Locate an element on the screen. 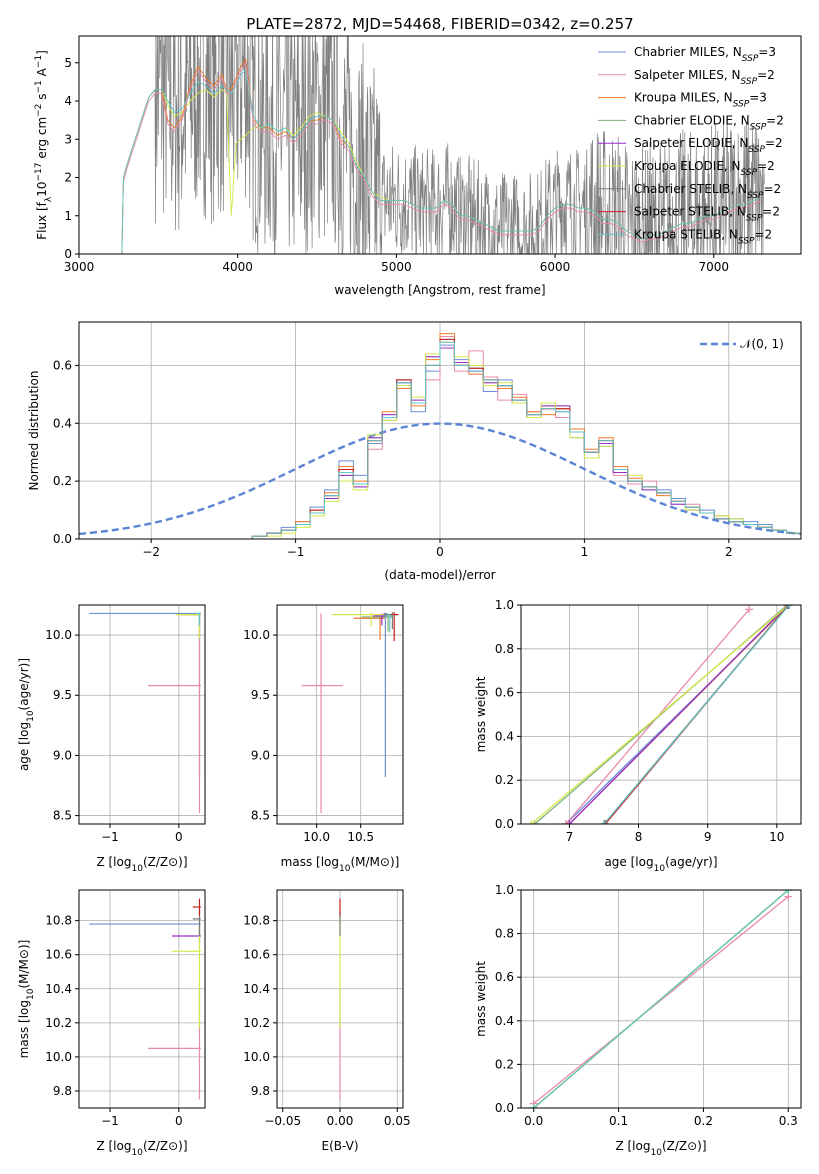 This screenshot has width=819, height=1174. y-tick-label: 1.0 is located at coordinates (504, 605).